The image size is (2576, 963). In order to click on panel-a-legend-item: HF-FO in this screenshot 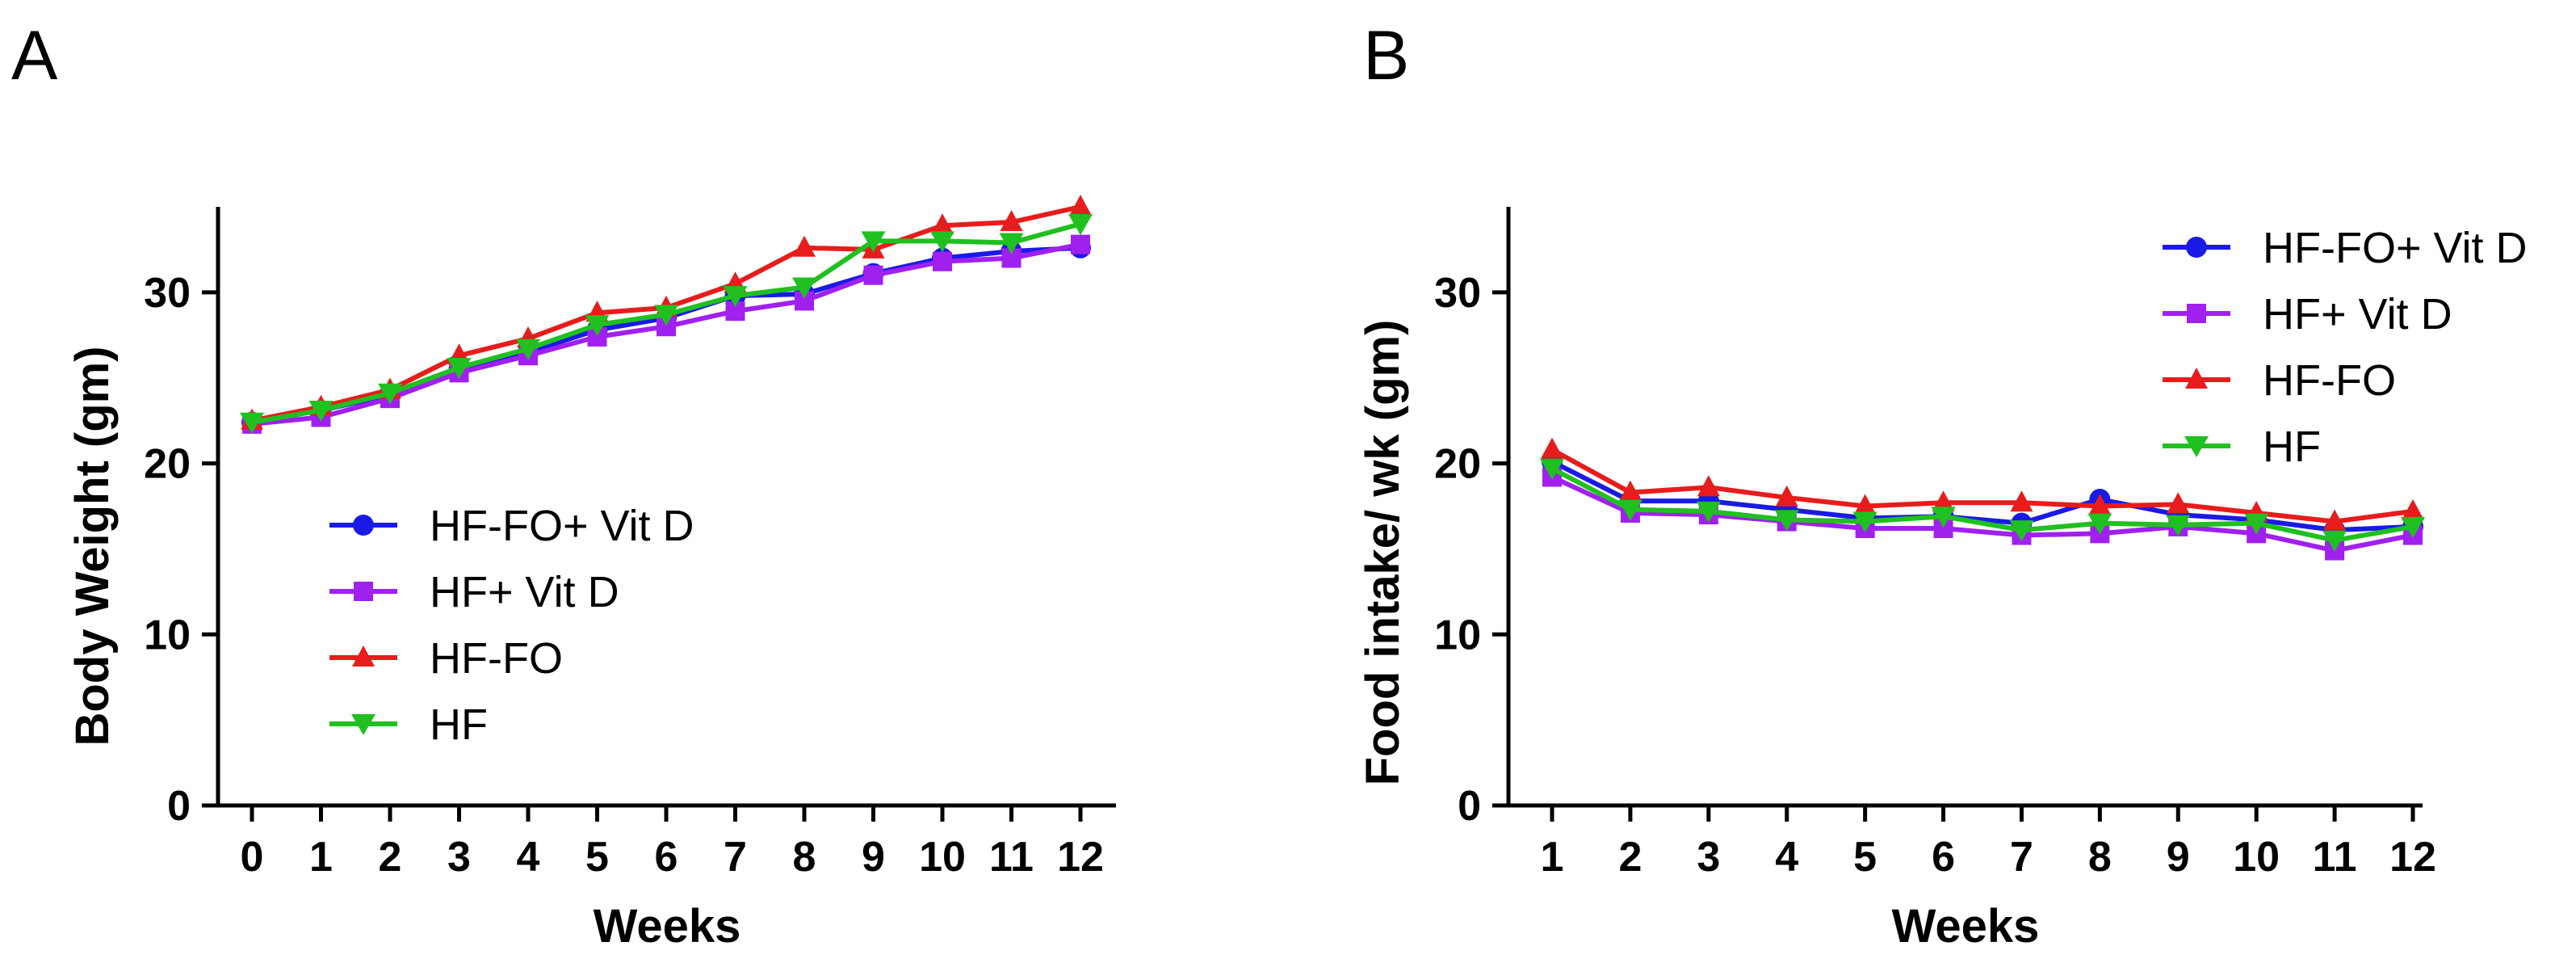, I will do `click(446, 658)`.